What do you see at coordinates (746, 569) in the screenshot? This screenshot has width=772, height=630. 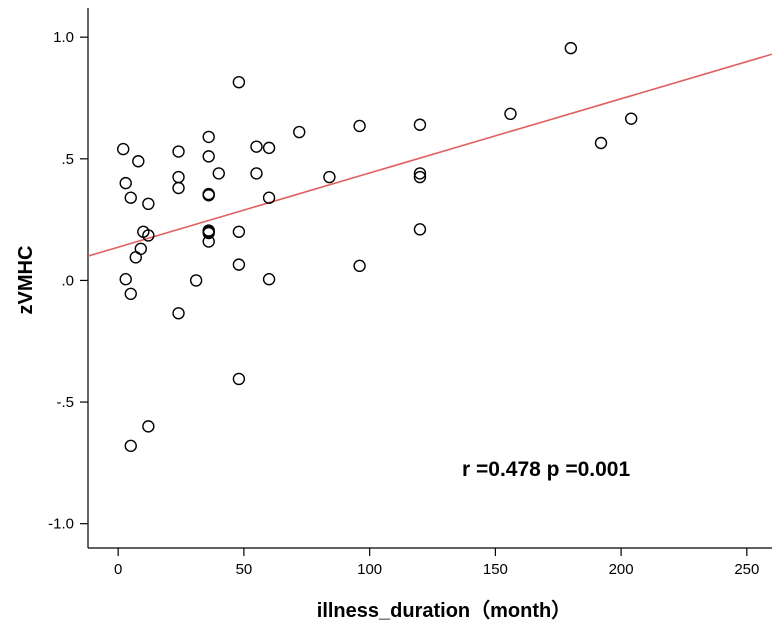 I see `x-tick-label: 250` at bounding box center [746, 569].